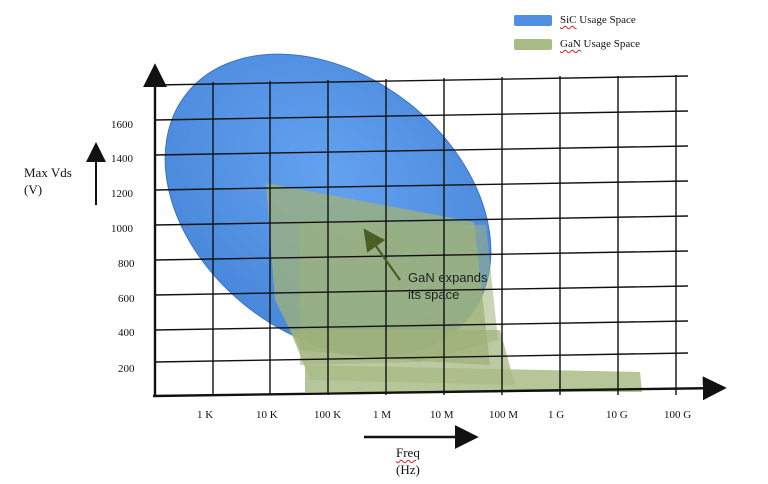 This screenshot has height=484, width=768. I want to click on y-tick-label: 1400, so click(122, 159).